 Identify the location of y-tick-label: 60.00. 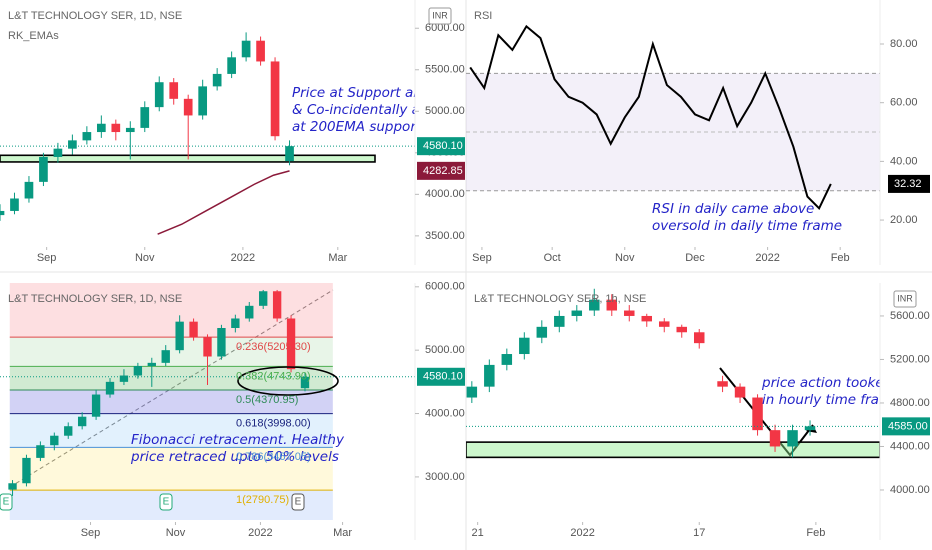
(904, 103).